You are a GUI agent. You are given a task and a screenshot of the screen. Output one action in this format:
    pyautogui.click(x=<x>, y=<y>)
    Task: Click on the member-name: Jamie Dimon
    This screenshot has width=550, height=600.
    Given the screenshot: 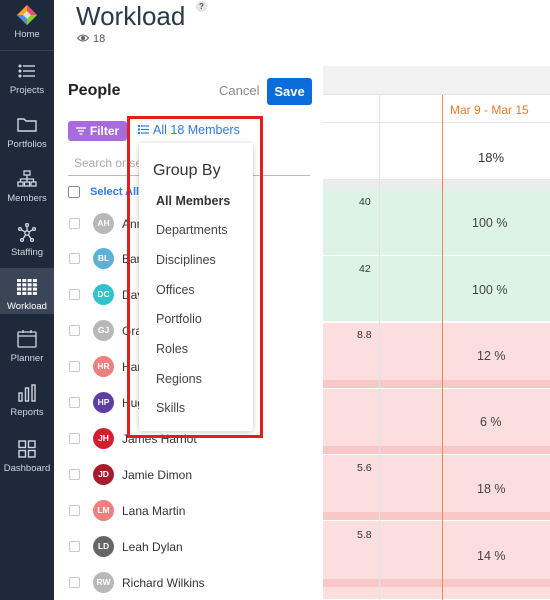 What is the action you would take?
    pyautogui.click(x=157, y=475)
    